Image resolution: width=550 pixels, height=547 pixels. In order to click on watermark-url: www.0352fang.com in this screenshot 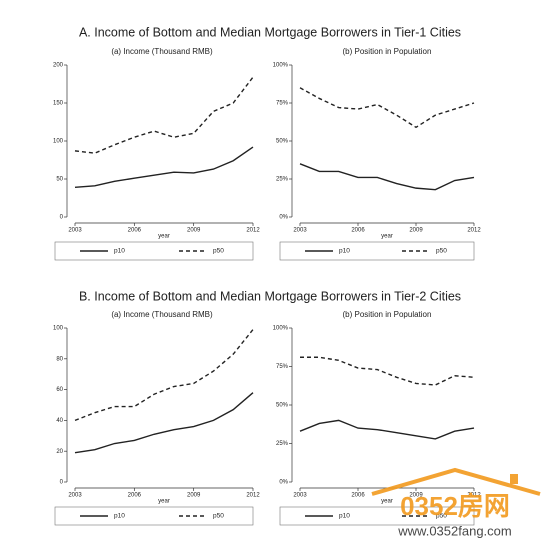, I will do `click(454, 530)`.